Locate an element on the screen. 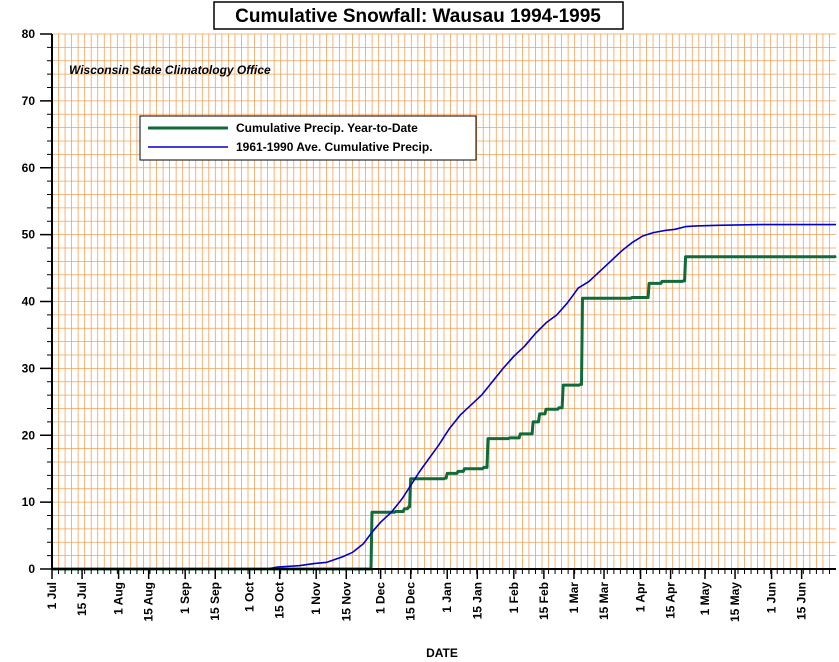 The height and width of the screenshot is (662, 839). x-tick-label: 15 May is located at coordinates (735, 602).